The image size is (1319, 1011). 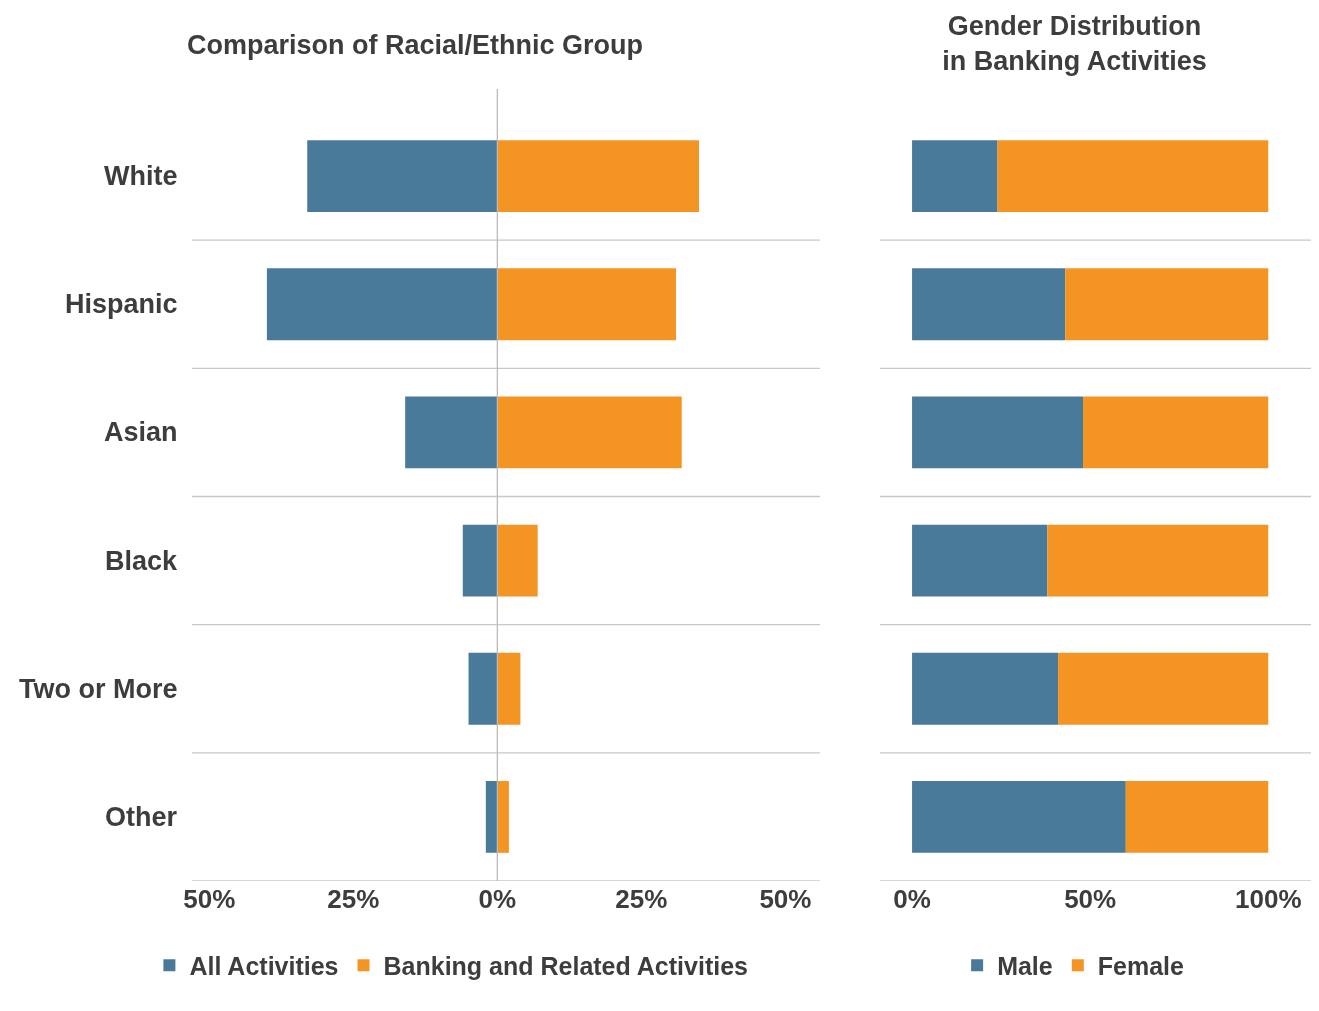 What do you see at coordinates (565, 966) in the screenshot?
I see `legend-label: Banking and Related Activities` at bounding box center [565, 966].